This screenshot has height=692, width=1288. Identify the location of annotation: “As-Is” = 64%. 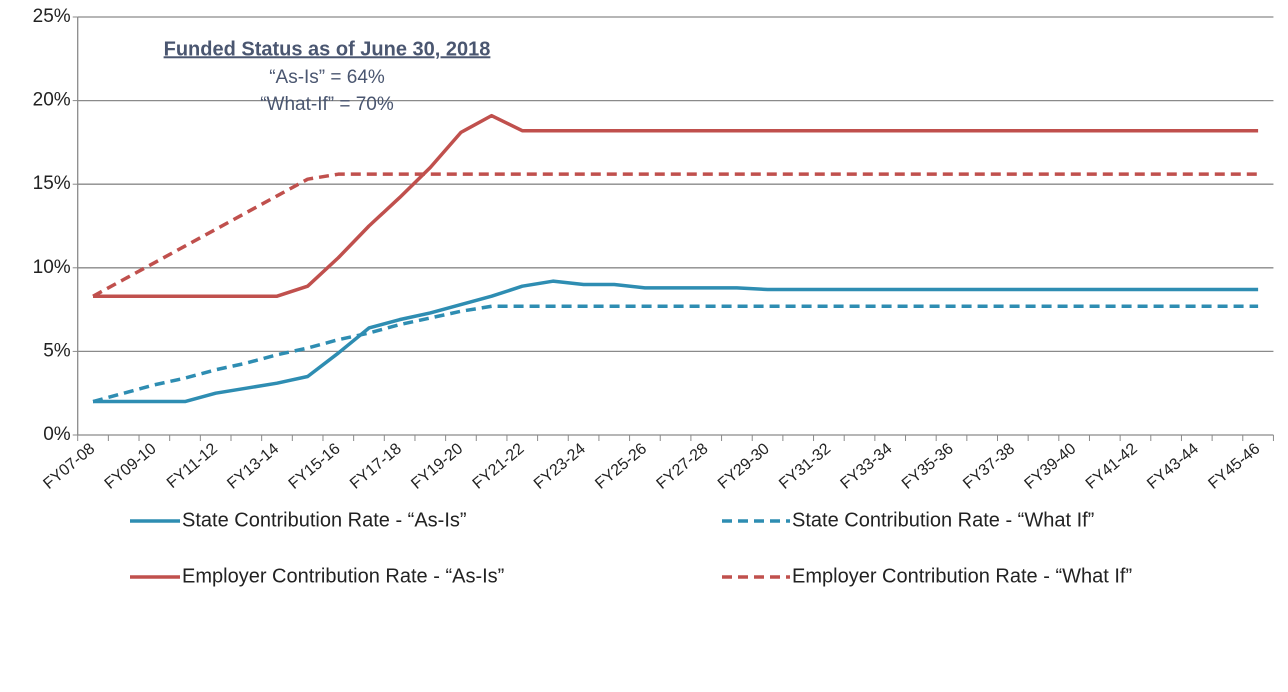
(327, 77).